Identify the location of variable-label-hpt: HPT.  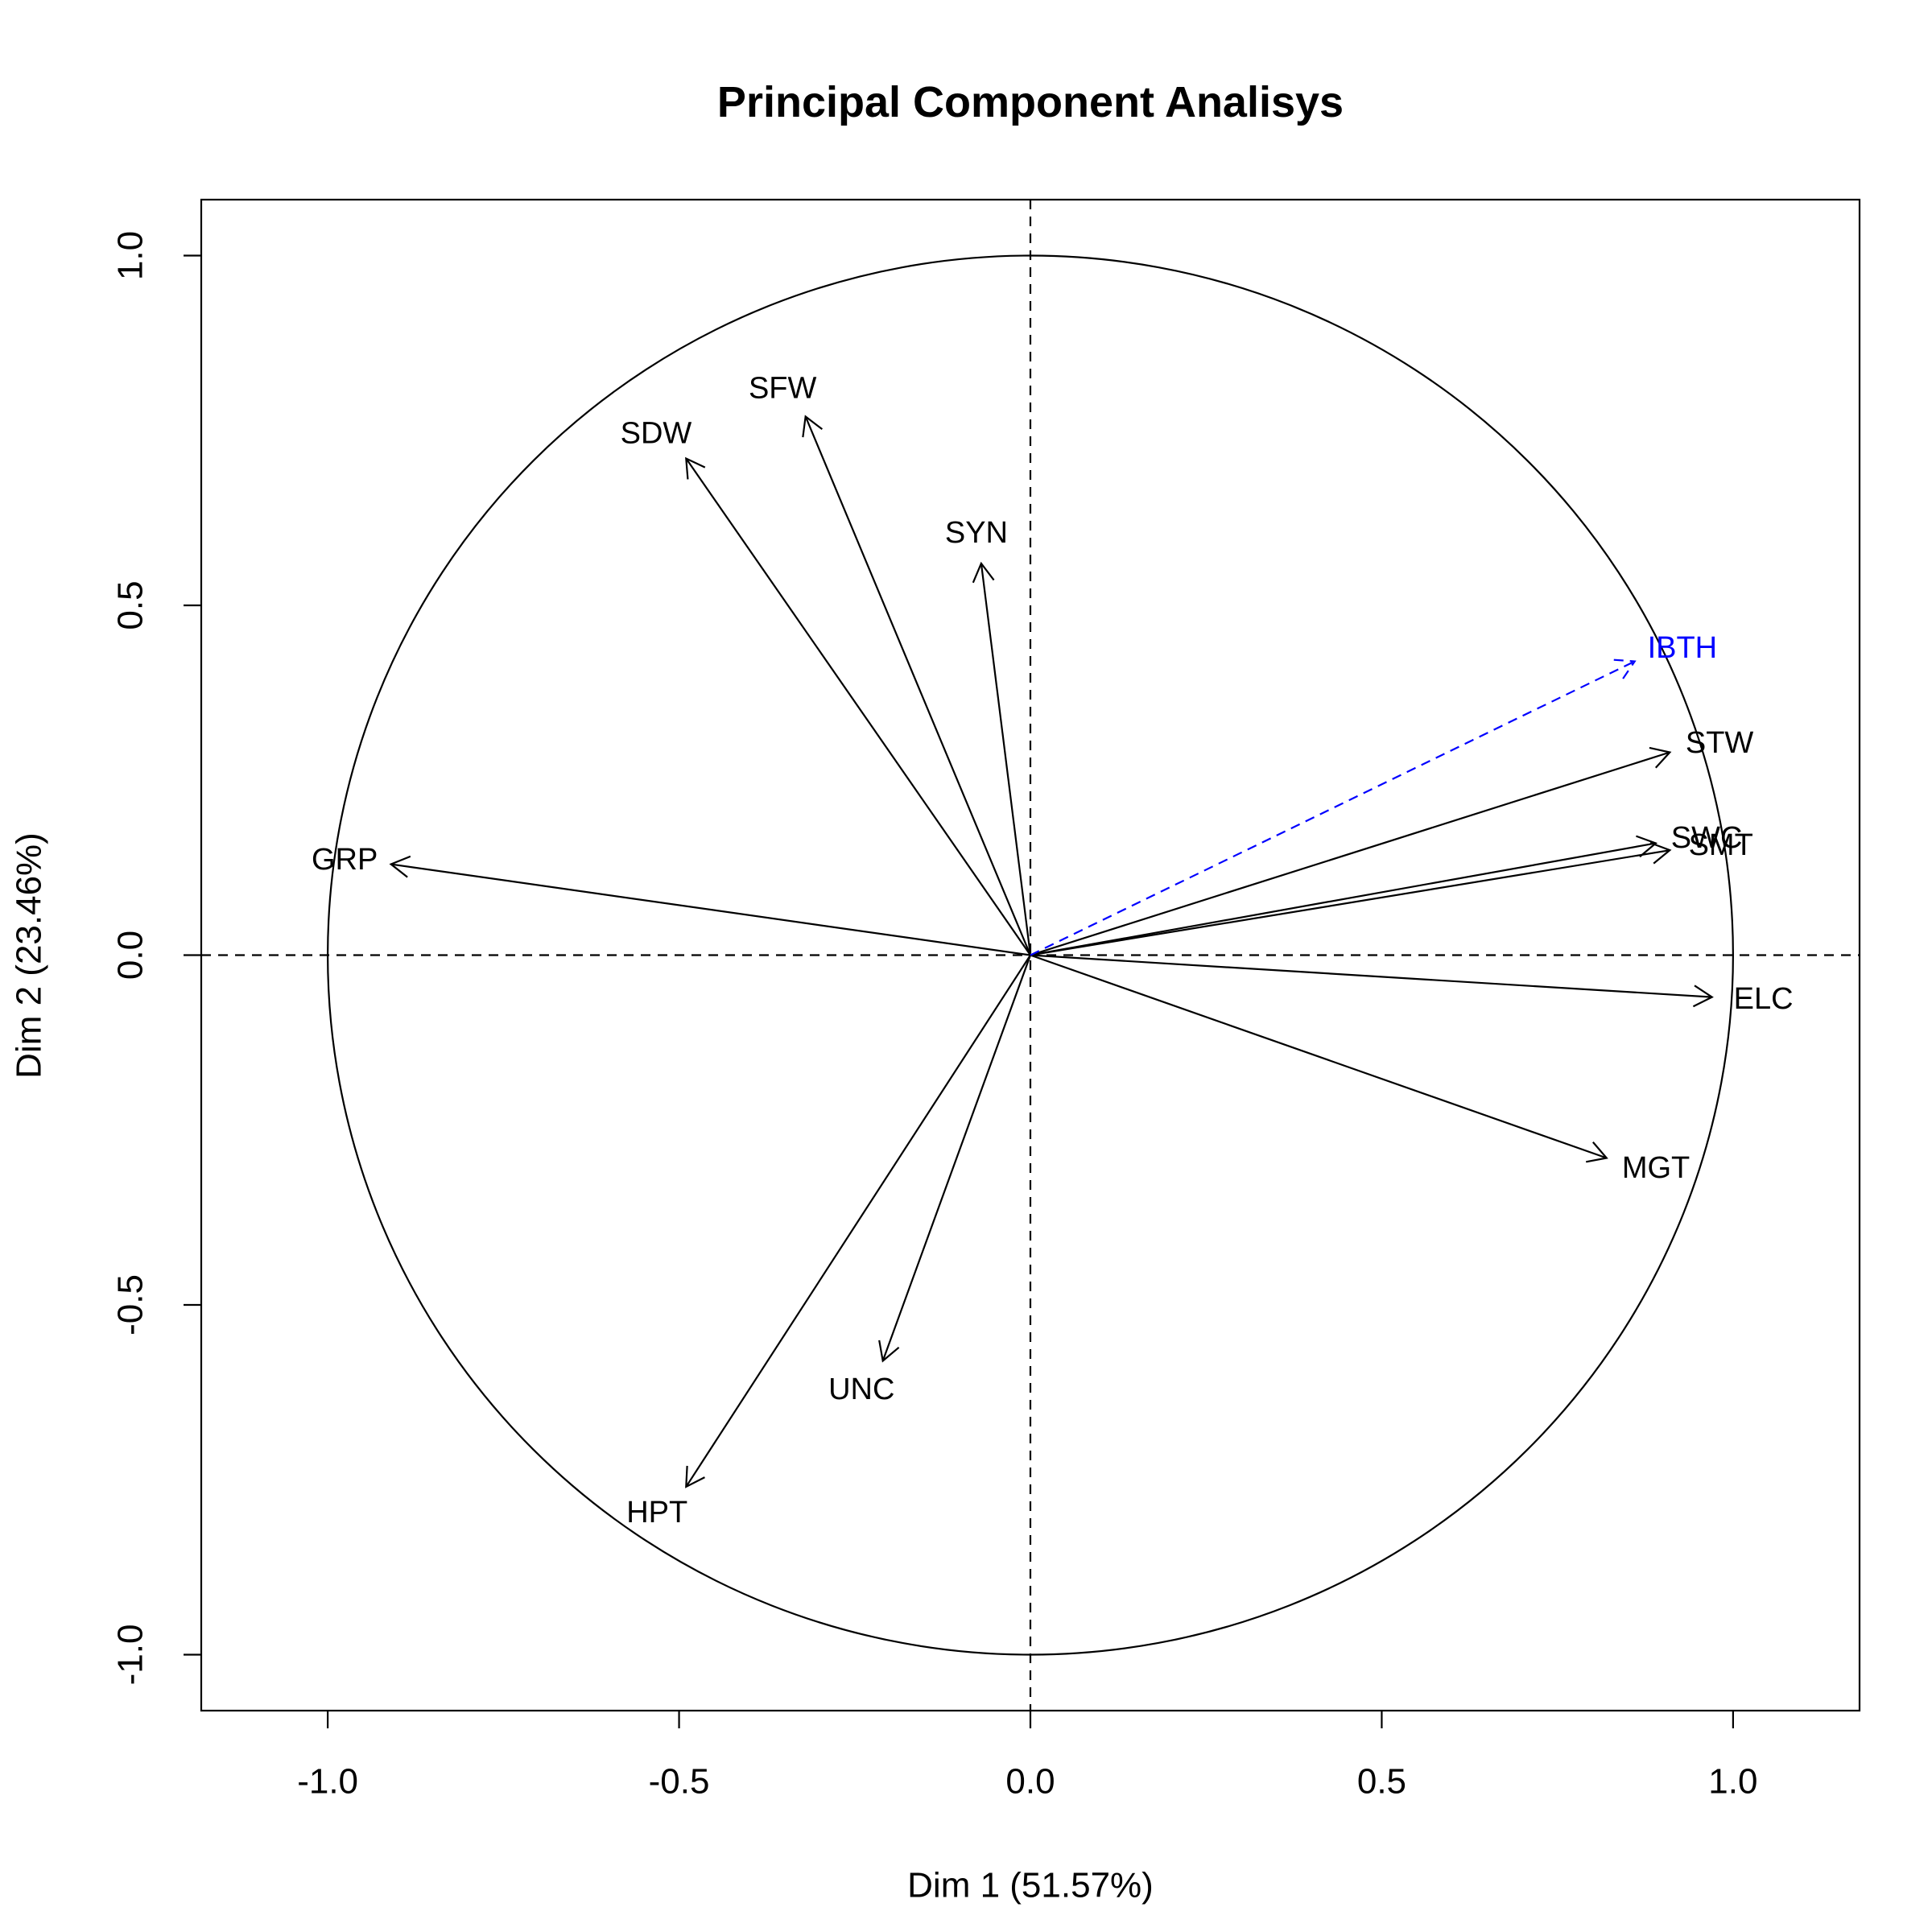
(656, 1513).